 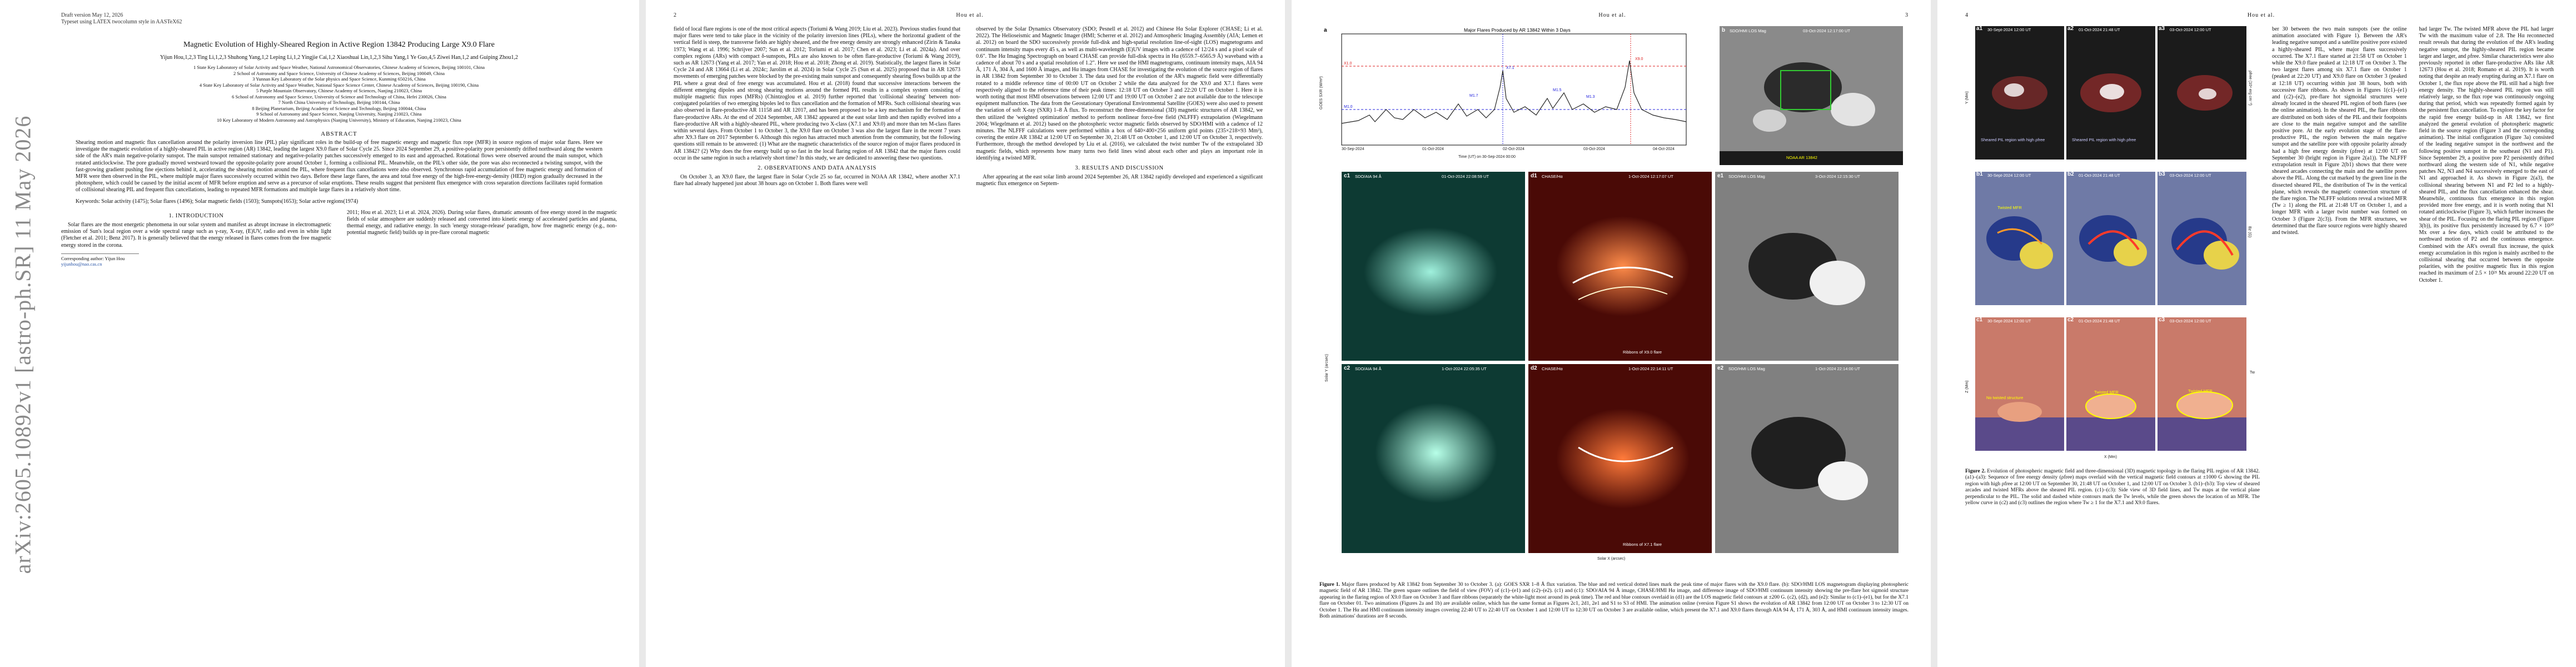 What do you see at coordinates (1590, 97) in the screenshot?
I see `flare-label: M1.3` at bounding box center [1590, 97].